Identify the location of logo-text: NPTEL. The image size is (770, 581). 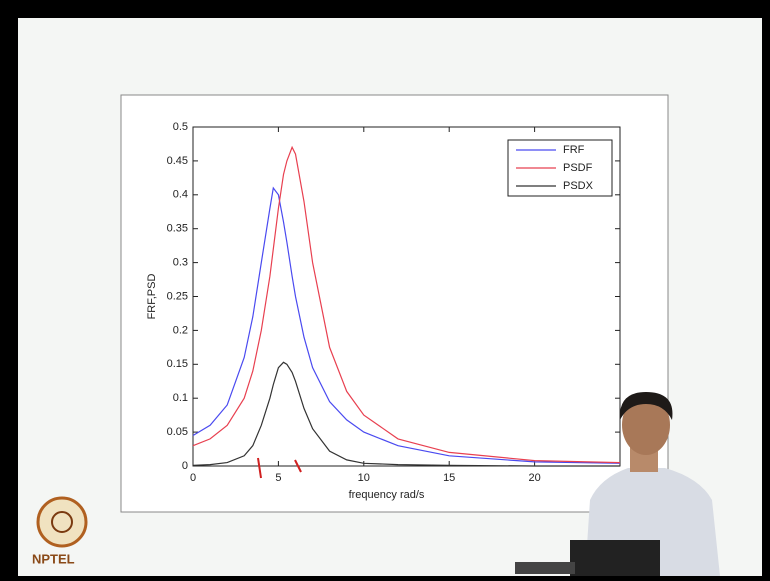
(53, 558).